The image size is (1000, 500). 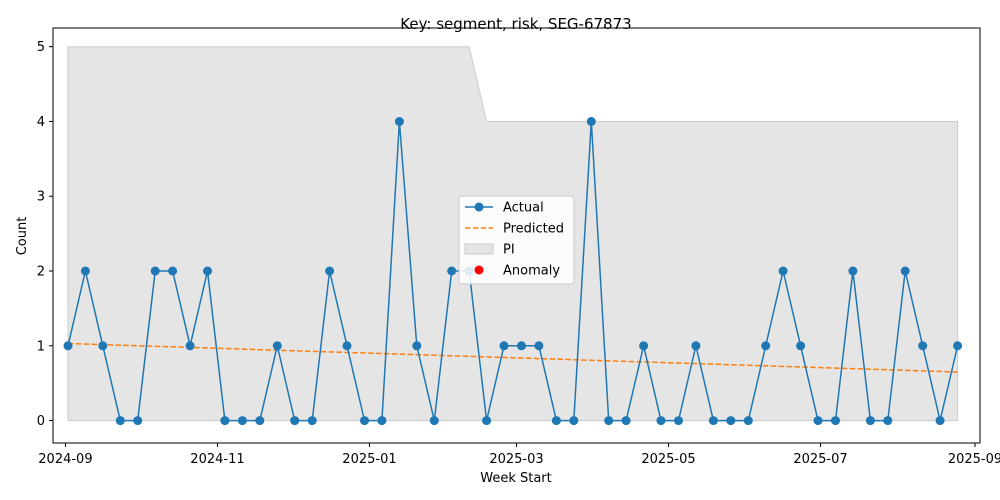 I want to click on x-tick-label: 2024-09, so click(x=65, y=459).